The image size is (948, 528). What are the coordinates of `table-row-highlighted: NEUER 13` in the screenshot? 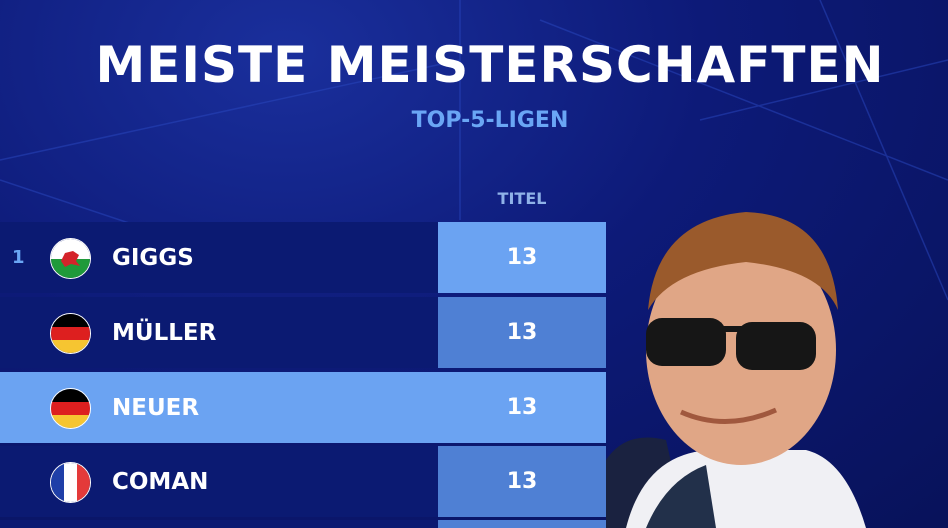 It's located at (303, 407).